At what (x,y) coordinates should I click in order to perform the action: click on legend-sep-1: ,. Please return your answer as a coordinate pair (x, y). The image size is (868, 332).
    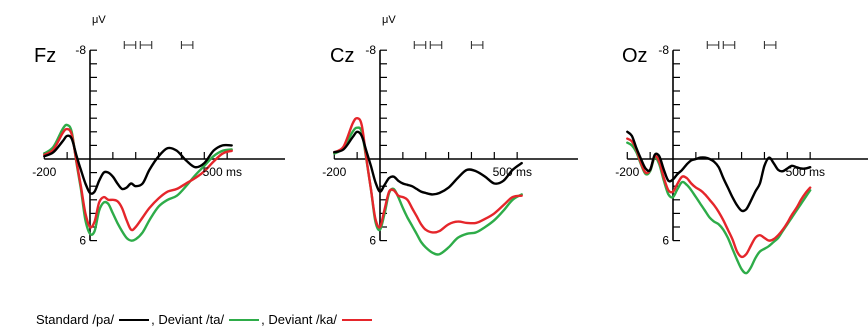
    Looking at the image, I should click on (153, 320).